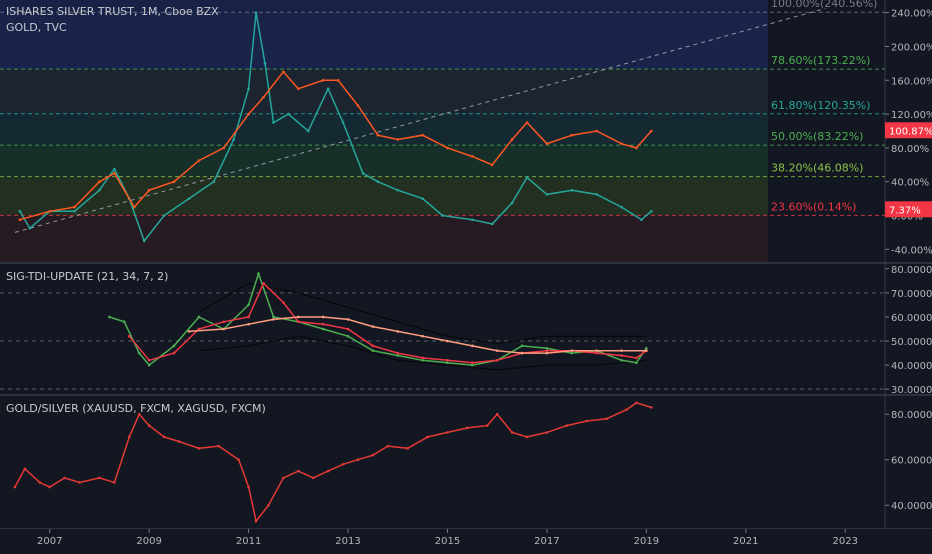 This screenshot has height=554, width=932. Describe the element at coordinates (824, 5) in the screenshot. I see `fib-level-label: 100.00%(240.56%)` at that location.